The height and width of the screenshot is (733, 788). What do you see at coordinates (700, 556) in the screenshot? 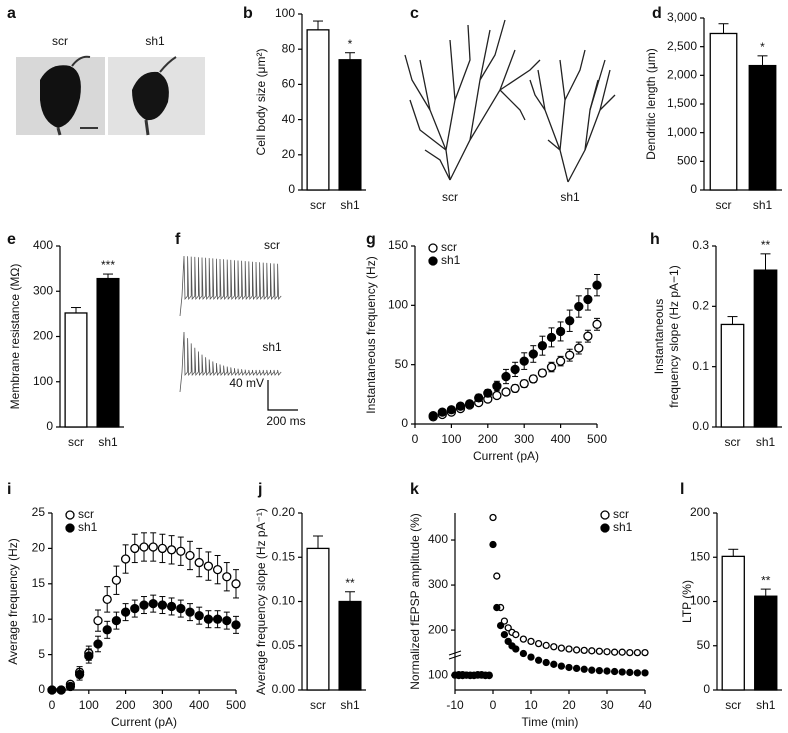
I see `y-tick-label: 150` at bounding box center [700, 556].